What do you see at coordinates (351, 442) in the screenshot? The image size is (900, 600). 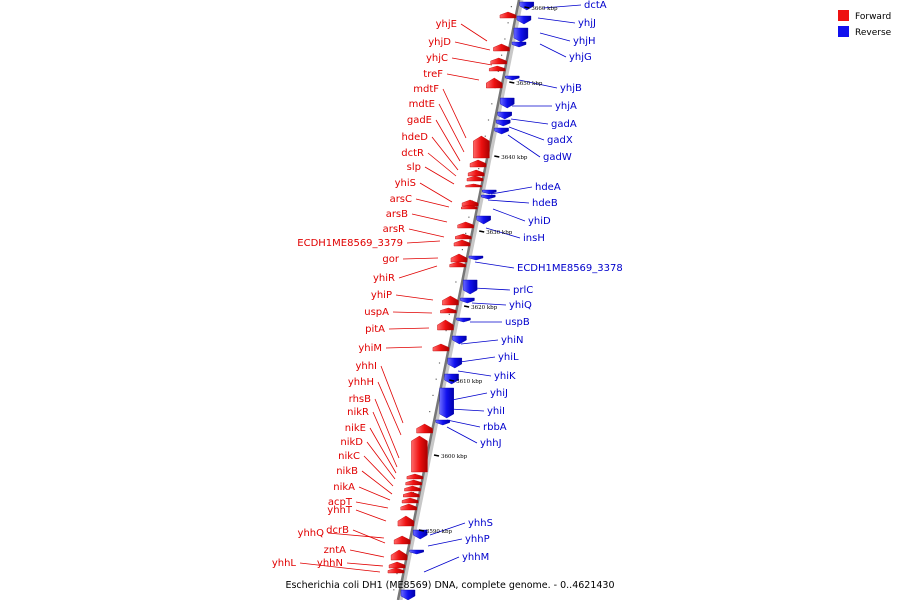 I see `forward-gene-label: nikD` at bounding box center [351, 442].